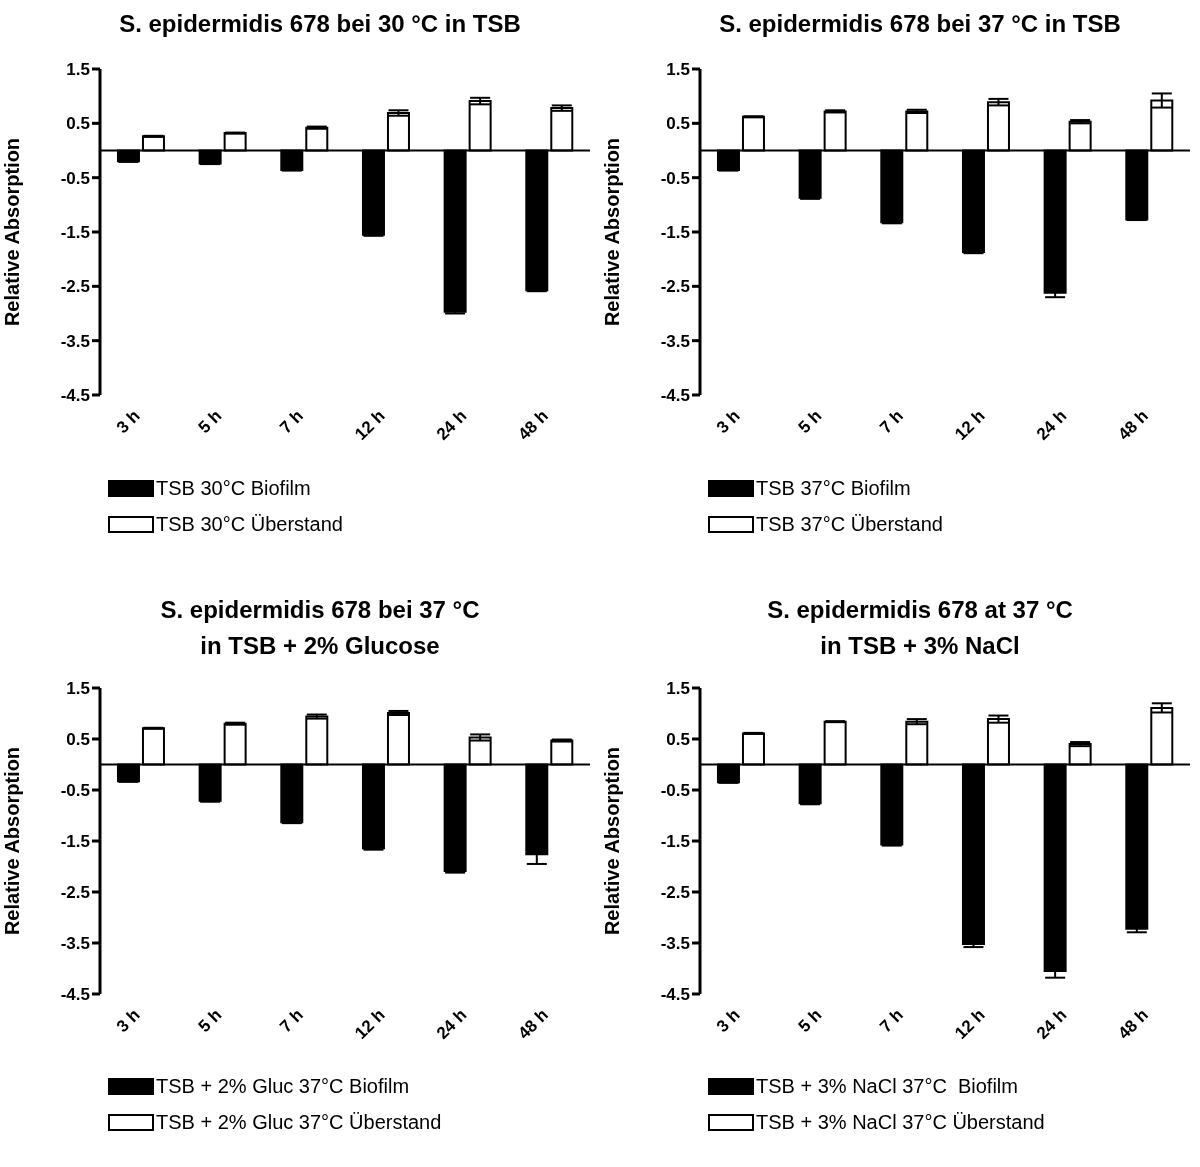 The height and width of the screenshot is (1167, 1200). Describe the element at coordinates (833, 488) in the screenshot. I see `legend-label: TSB 37°C Biofilm` at that location.